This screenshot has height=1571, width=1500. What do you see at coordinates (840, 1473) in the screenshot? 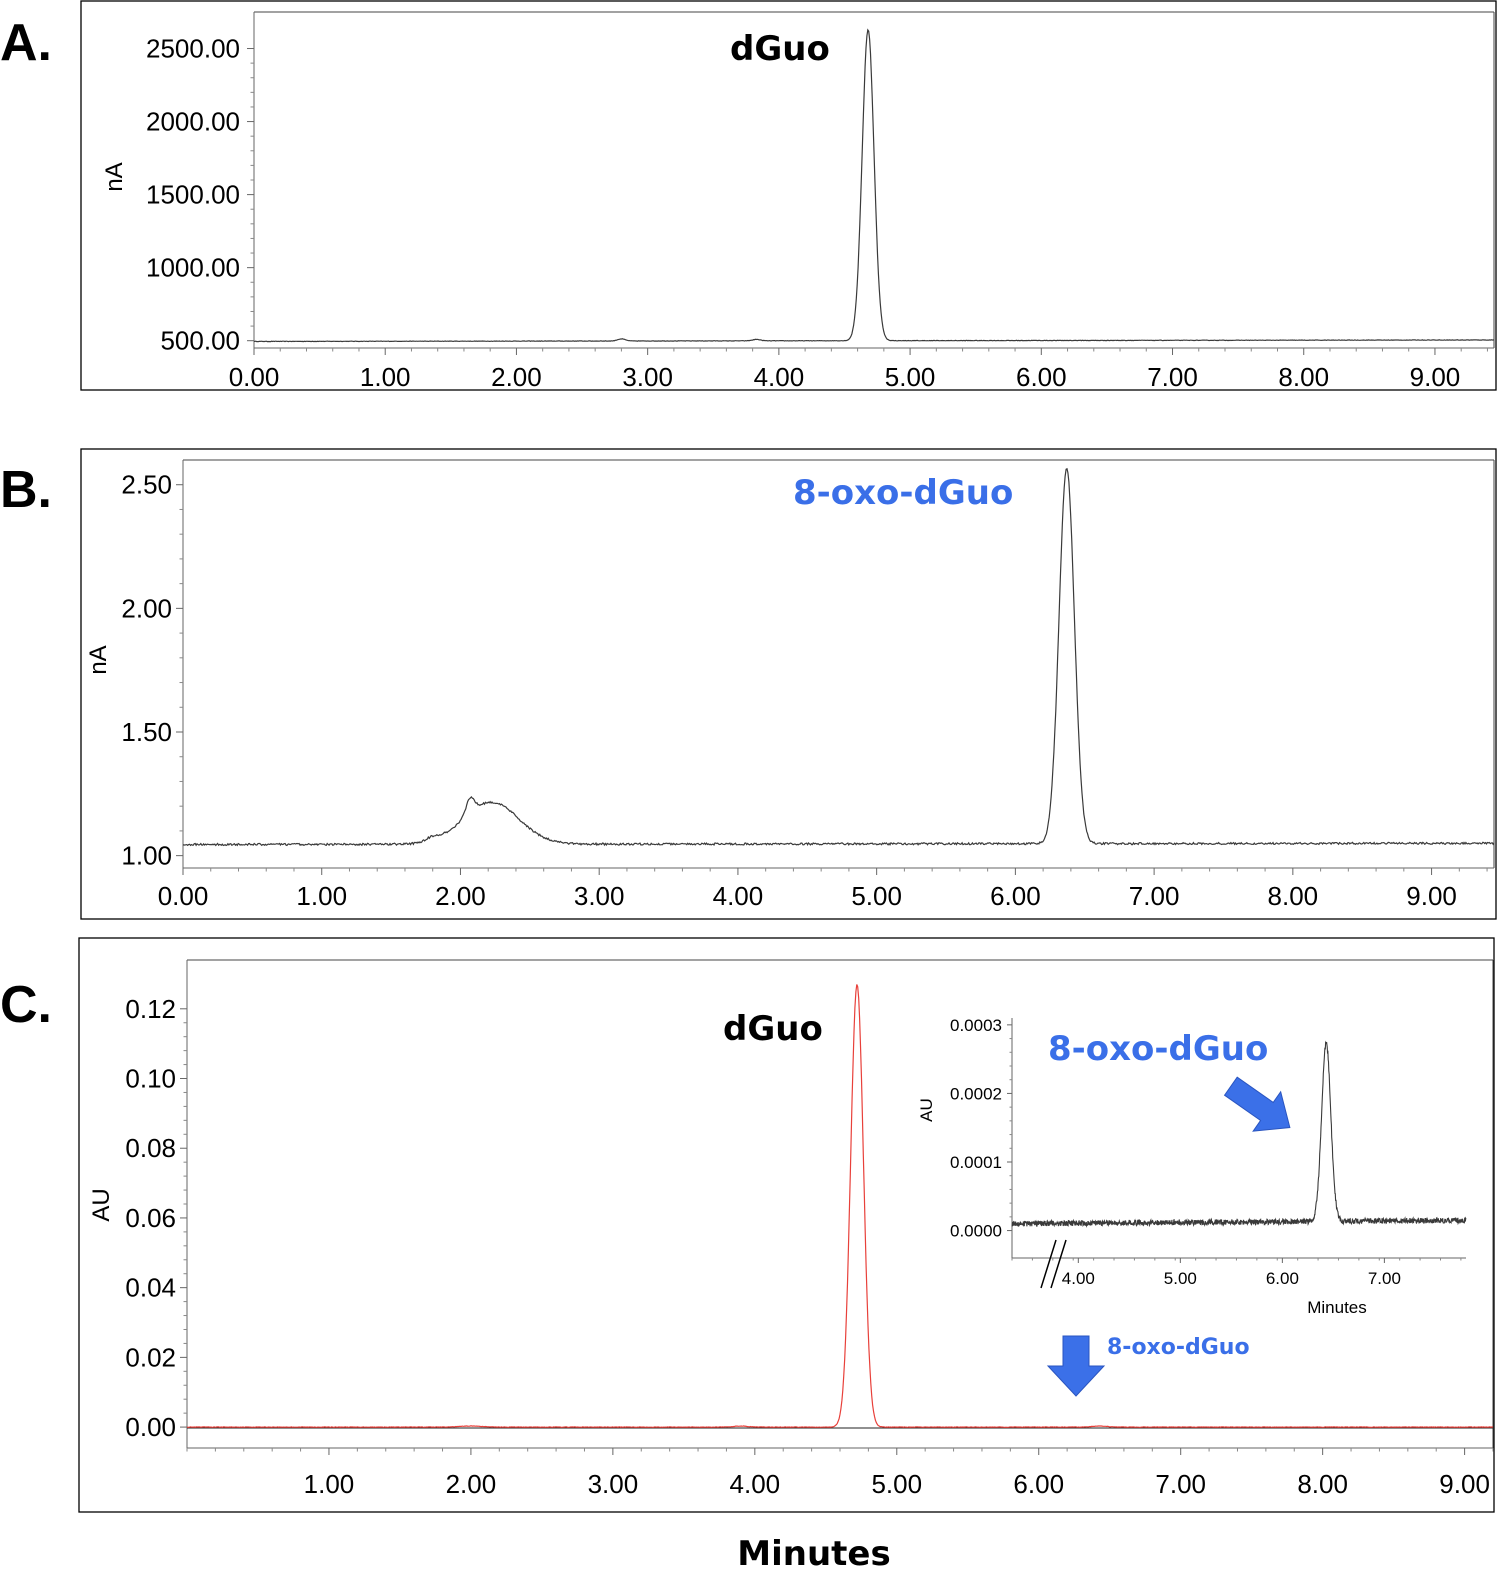
I see `panel-c-x-ticks: 1.00 2.00 3.00 4.00 5.00 6.00 7.00 8.00 9.00` at bounding box center [840, 1473].